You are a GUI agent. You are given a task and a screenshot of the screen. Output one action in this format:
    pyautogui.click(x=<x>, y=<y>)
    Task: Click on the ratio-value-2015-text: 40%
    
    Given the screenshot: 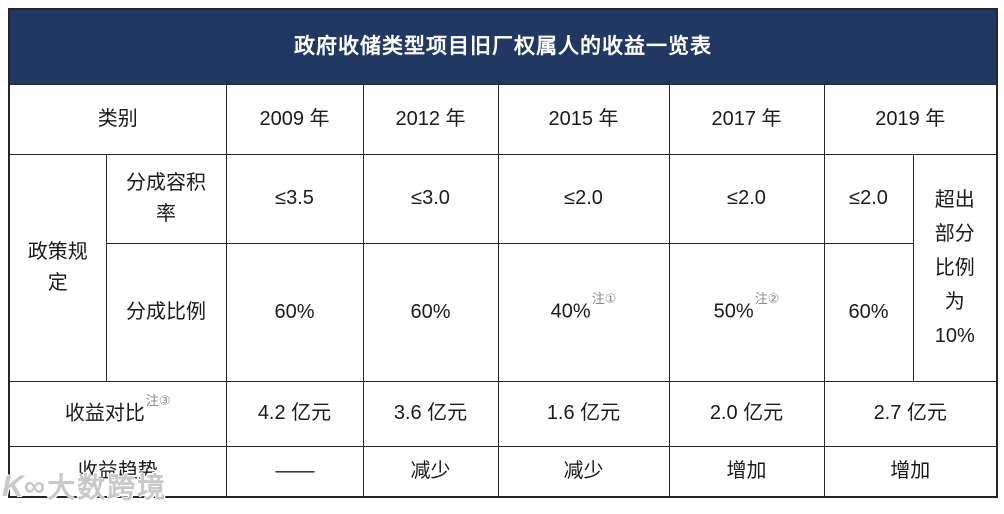 What is the action you would take?
    pyautogui.click(x=570, y=311)
    